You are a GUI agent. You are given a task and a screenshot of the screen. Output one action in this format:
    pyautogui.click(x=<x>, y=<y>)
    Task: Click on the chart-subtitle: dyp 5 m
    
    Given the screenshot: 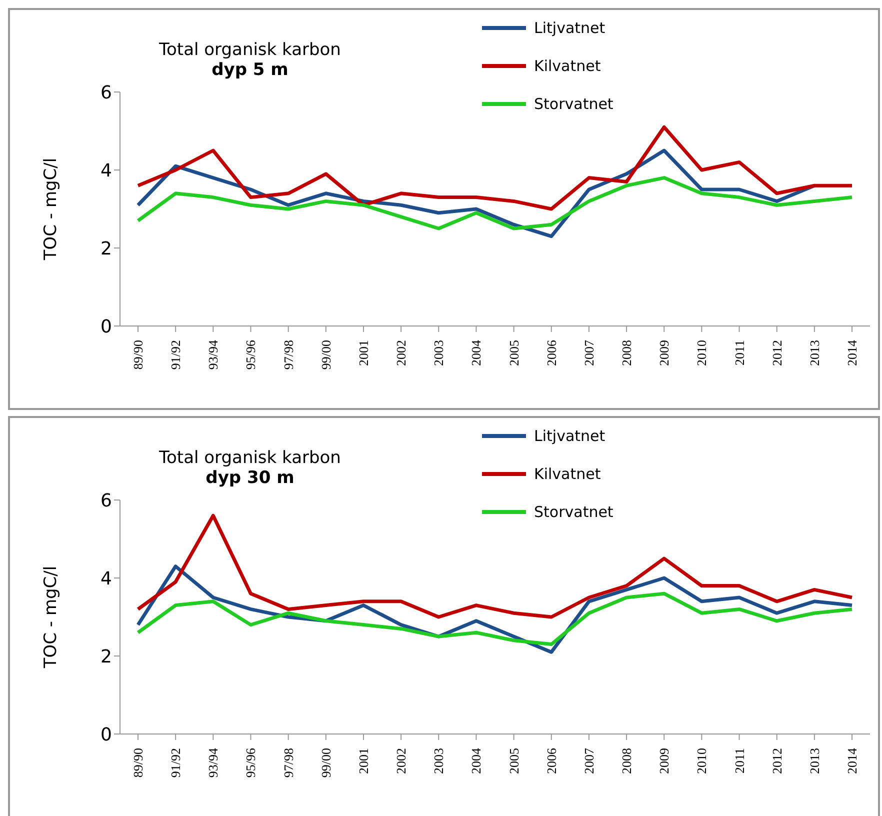 What is the action you would take?
    pyautogui.click(x=250, y=70)
    